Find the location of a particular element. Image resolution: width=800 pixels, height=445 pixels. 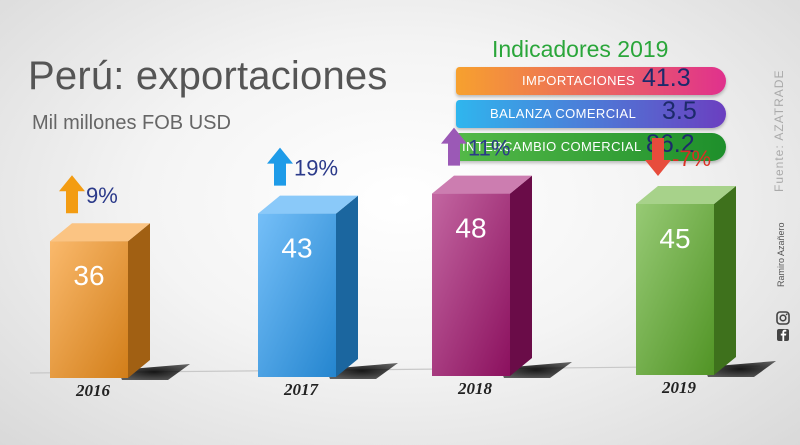

x-tick-label: 2018 is located at coordinates (475, 388).